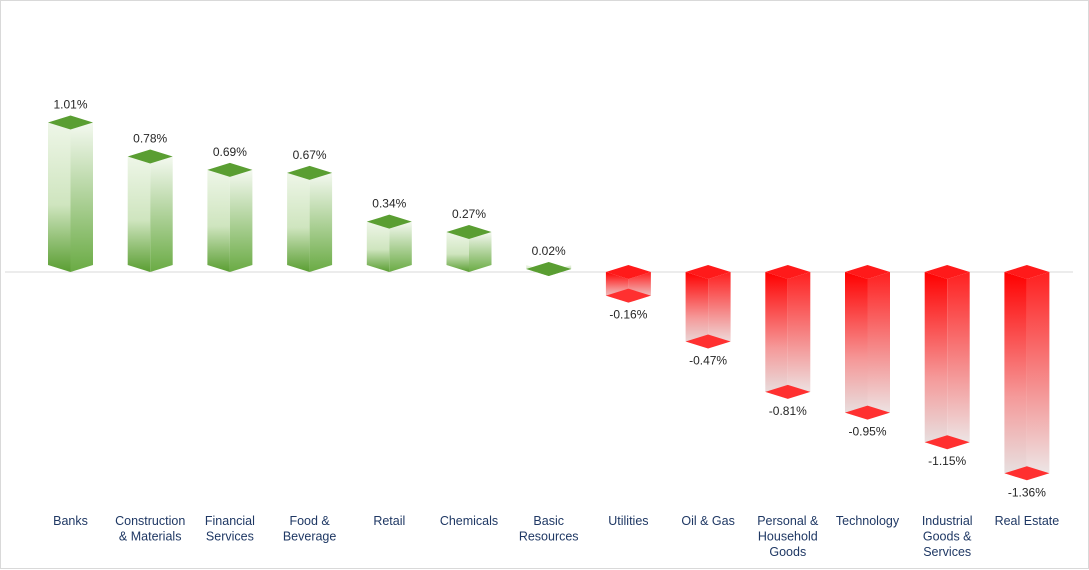 The width and height of the screenshot is (1089, 570). What do you see at coordinates (947, 536) in the screenshot?
I see `category-label-12: Industrial Goods & Services` at bounding box center [947, 536].